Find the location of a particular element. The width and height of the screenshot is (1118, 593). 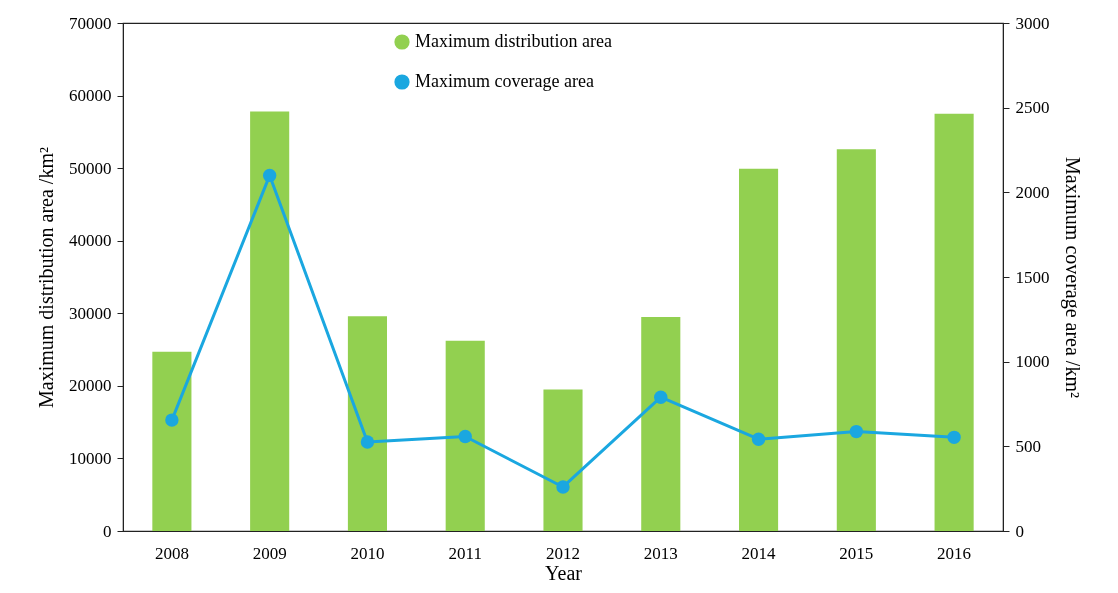

x-tick-label: 2012 is located at coordinates (563, 553).